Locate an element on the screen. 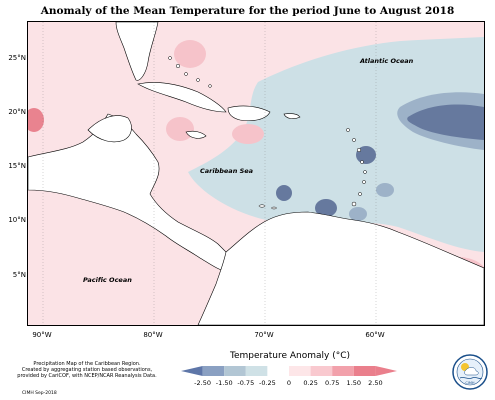 The width and height of the screenshot is (495, 400). warm-cell-hispaniola is located at coordinates (248, 134).